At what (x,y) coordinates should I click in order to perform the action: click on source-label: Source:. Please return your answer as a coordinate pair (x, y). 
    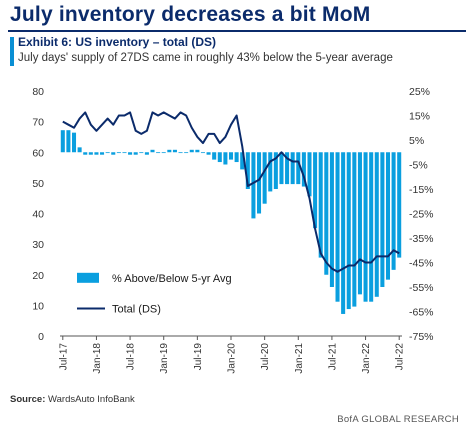
    Looking at the image, I should click on (28, 399).